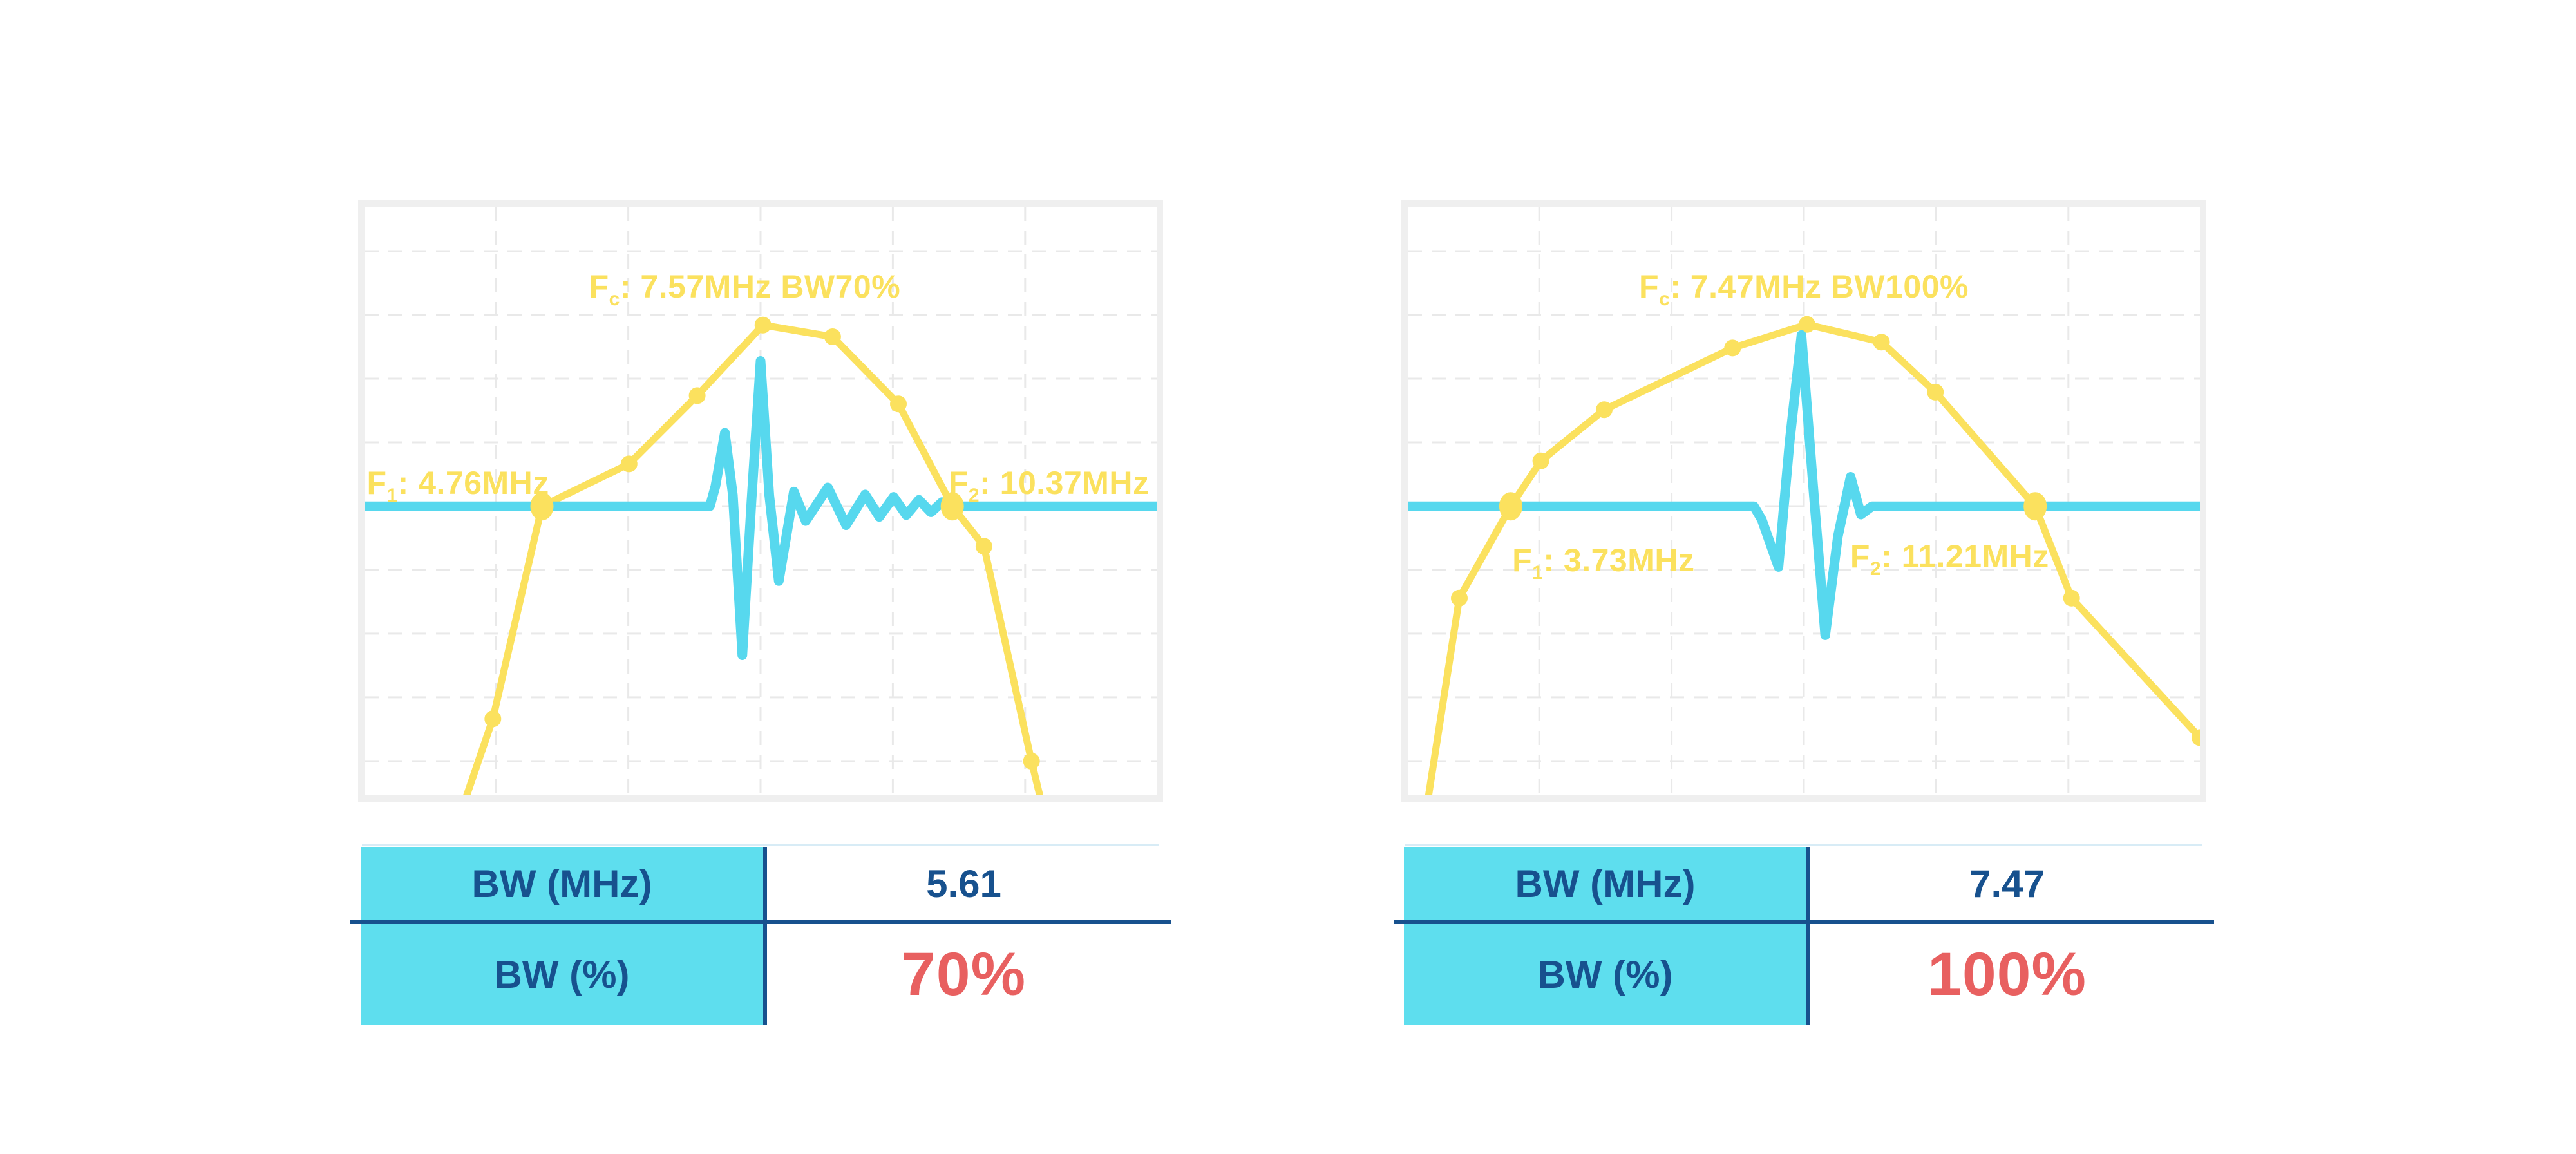  I want to click on fc-annotation: Fc: 7.57MHz BW70%, so click(745, 289).